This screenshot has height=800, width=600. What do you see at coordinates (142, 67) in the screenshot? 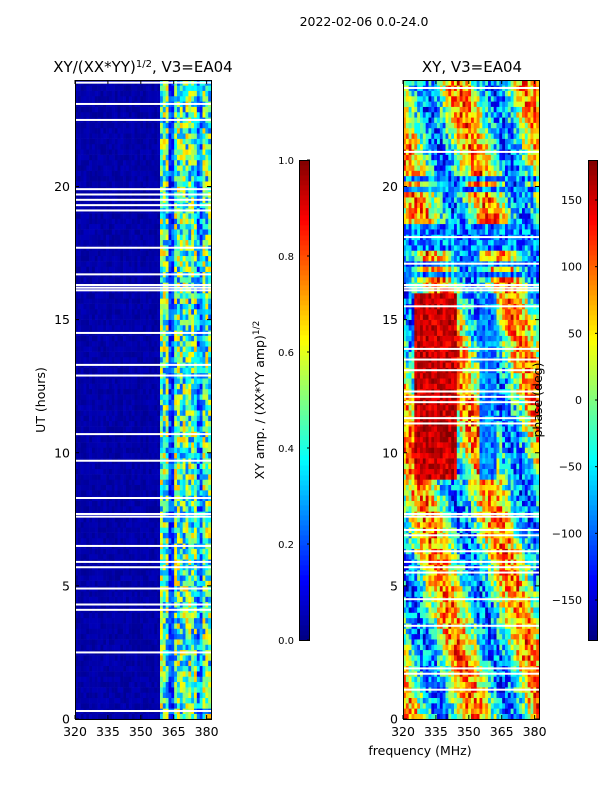
I see `amplitude-title: XY/(XX*YY)1/2, V3=EA04` at bounding box center [142, 67].